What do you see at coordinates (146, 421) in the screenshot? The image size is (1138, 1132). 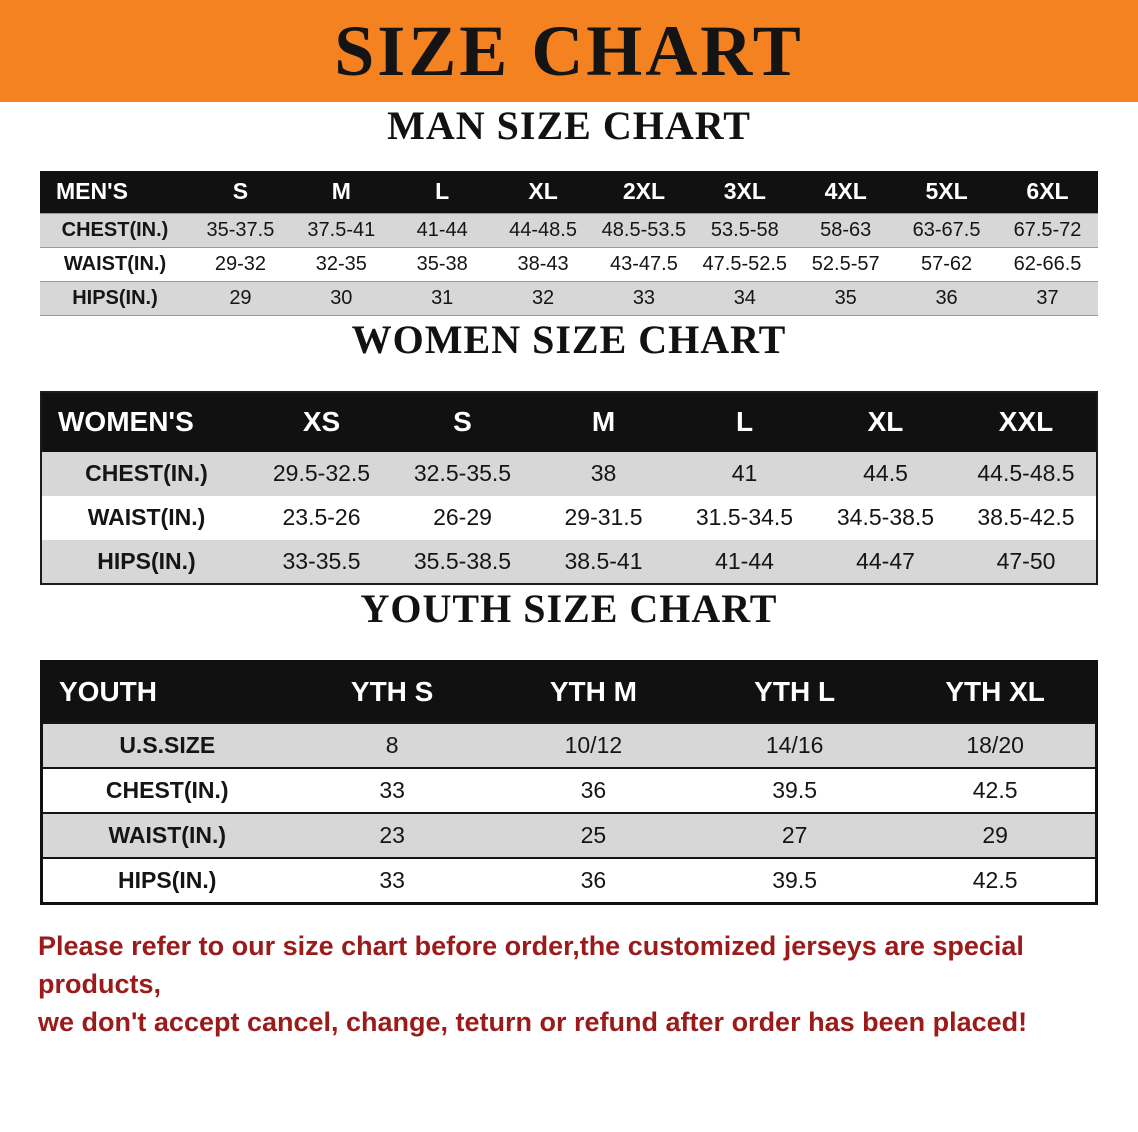 I see `table-title-cell: WOMEN'S` at bounding box center [146, 421].